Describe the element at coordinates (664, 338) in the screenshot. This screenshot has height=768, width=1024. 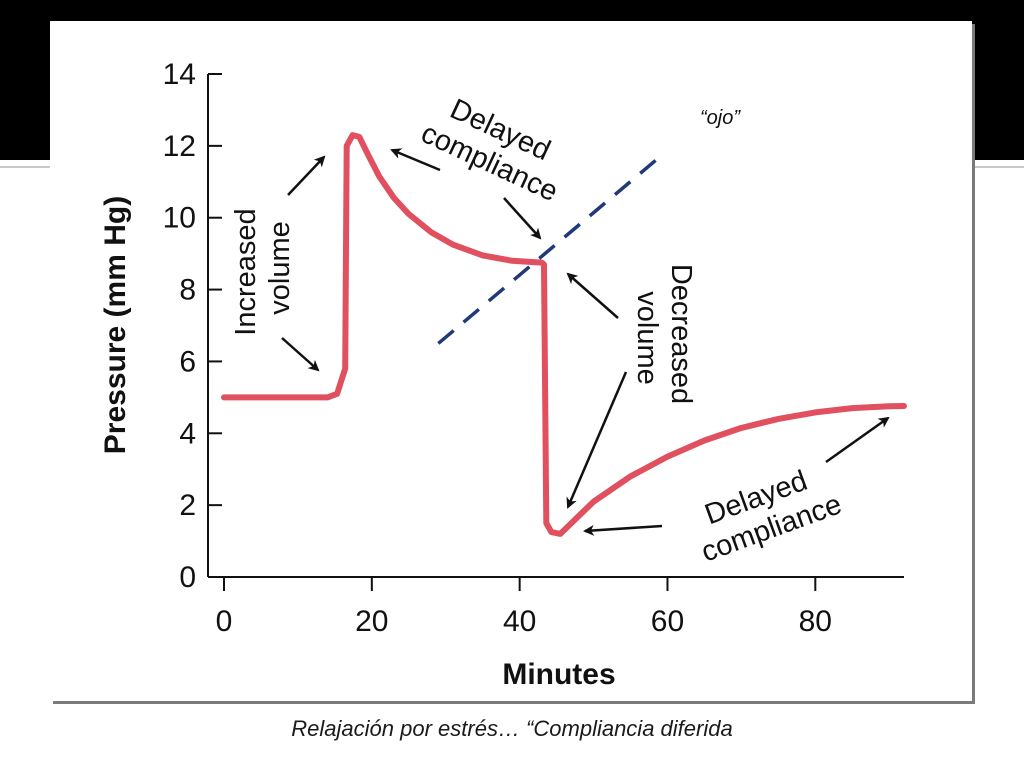
I see `annotation-decreased-volume: Decreased volume` at that location.